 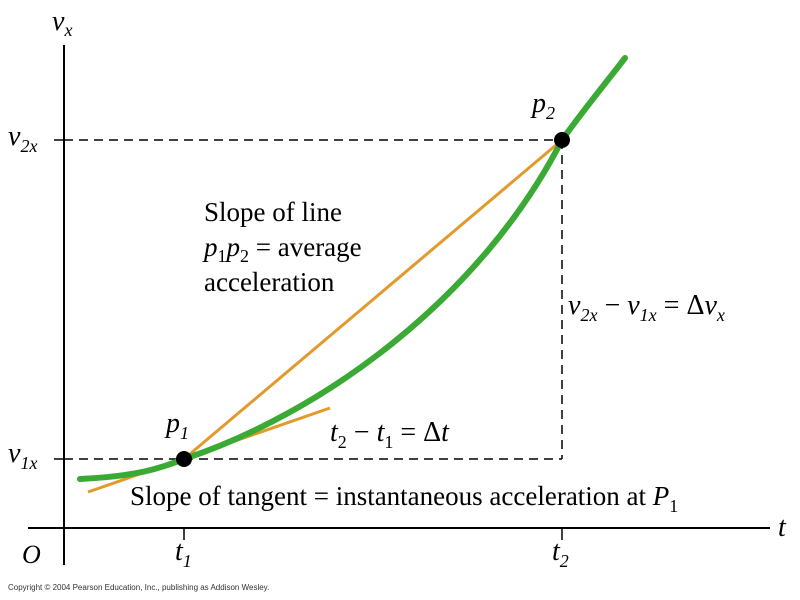 I want to click on v-axis-label: vx, so click(x=62, y=23).